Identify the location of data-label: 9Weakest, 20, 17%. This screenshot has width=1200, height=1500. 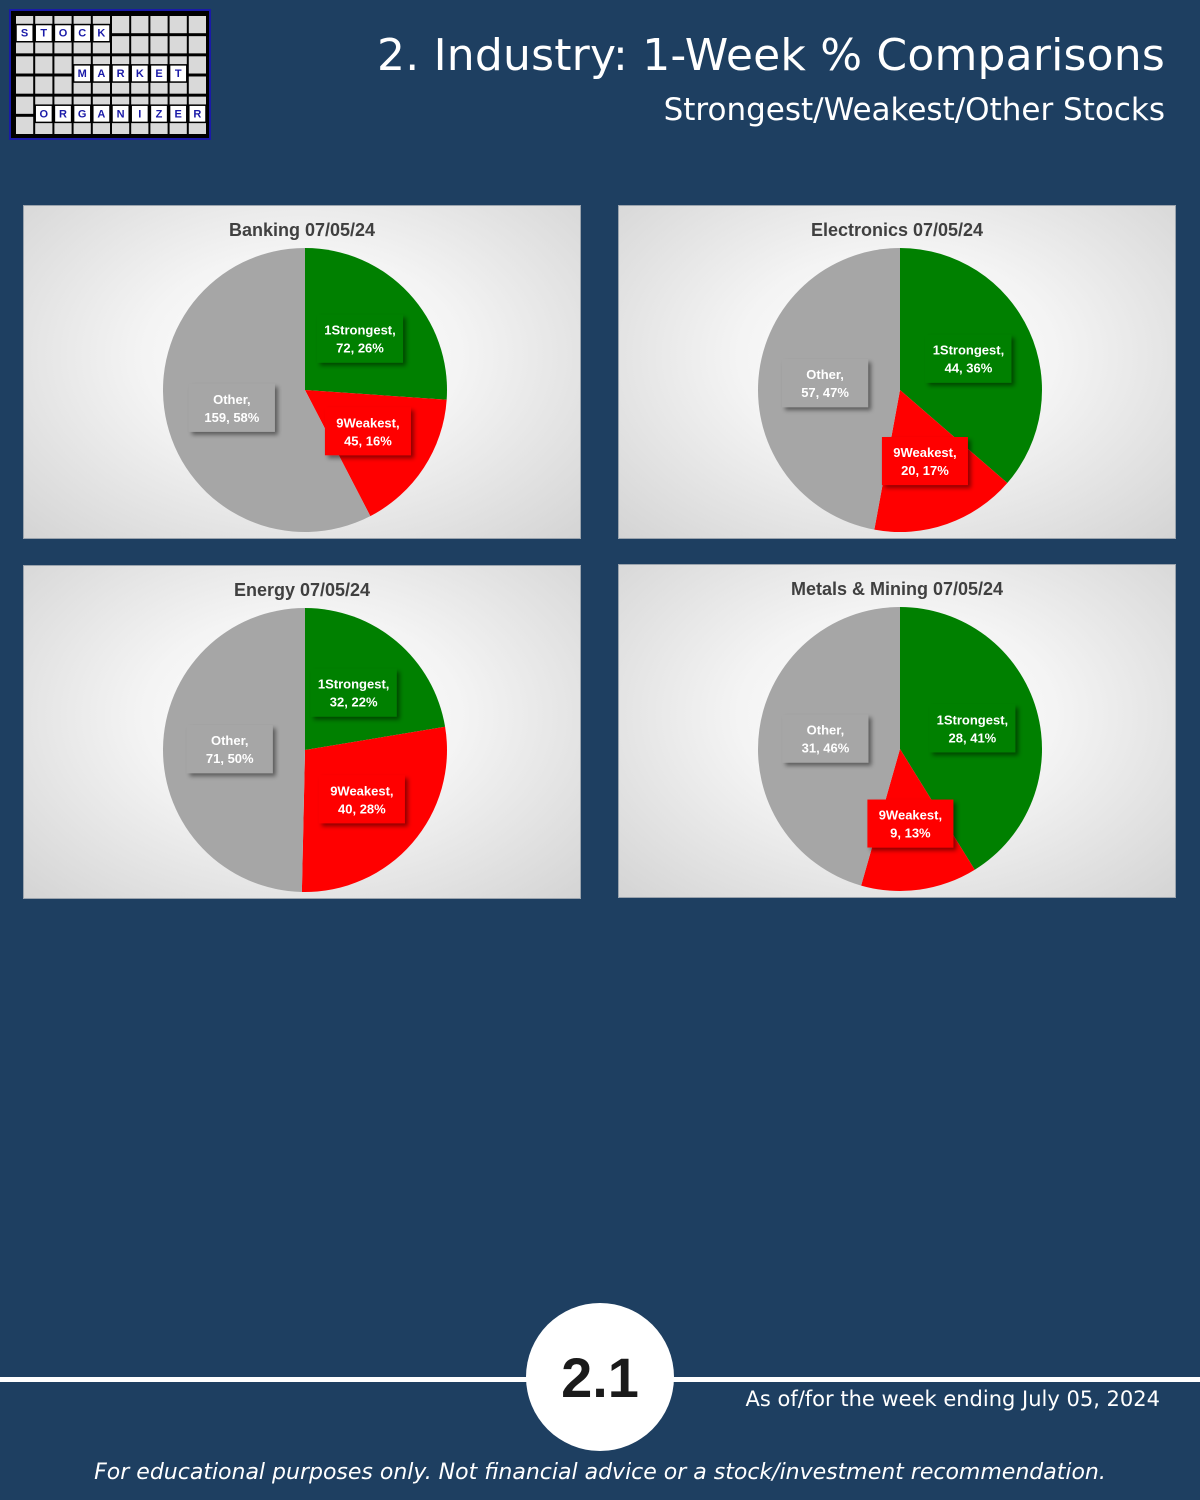
(924, 461).